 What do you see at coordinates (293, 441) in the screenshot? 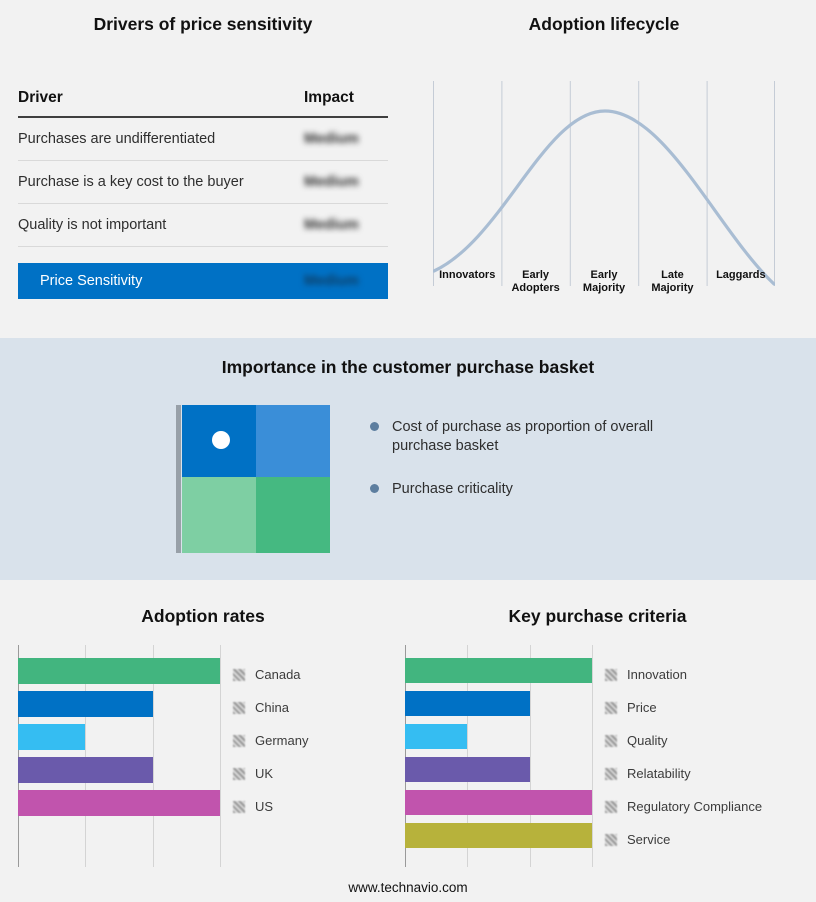
I see `quadrant-top-right` at bounding box center [293, 441].